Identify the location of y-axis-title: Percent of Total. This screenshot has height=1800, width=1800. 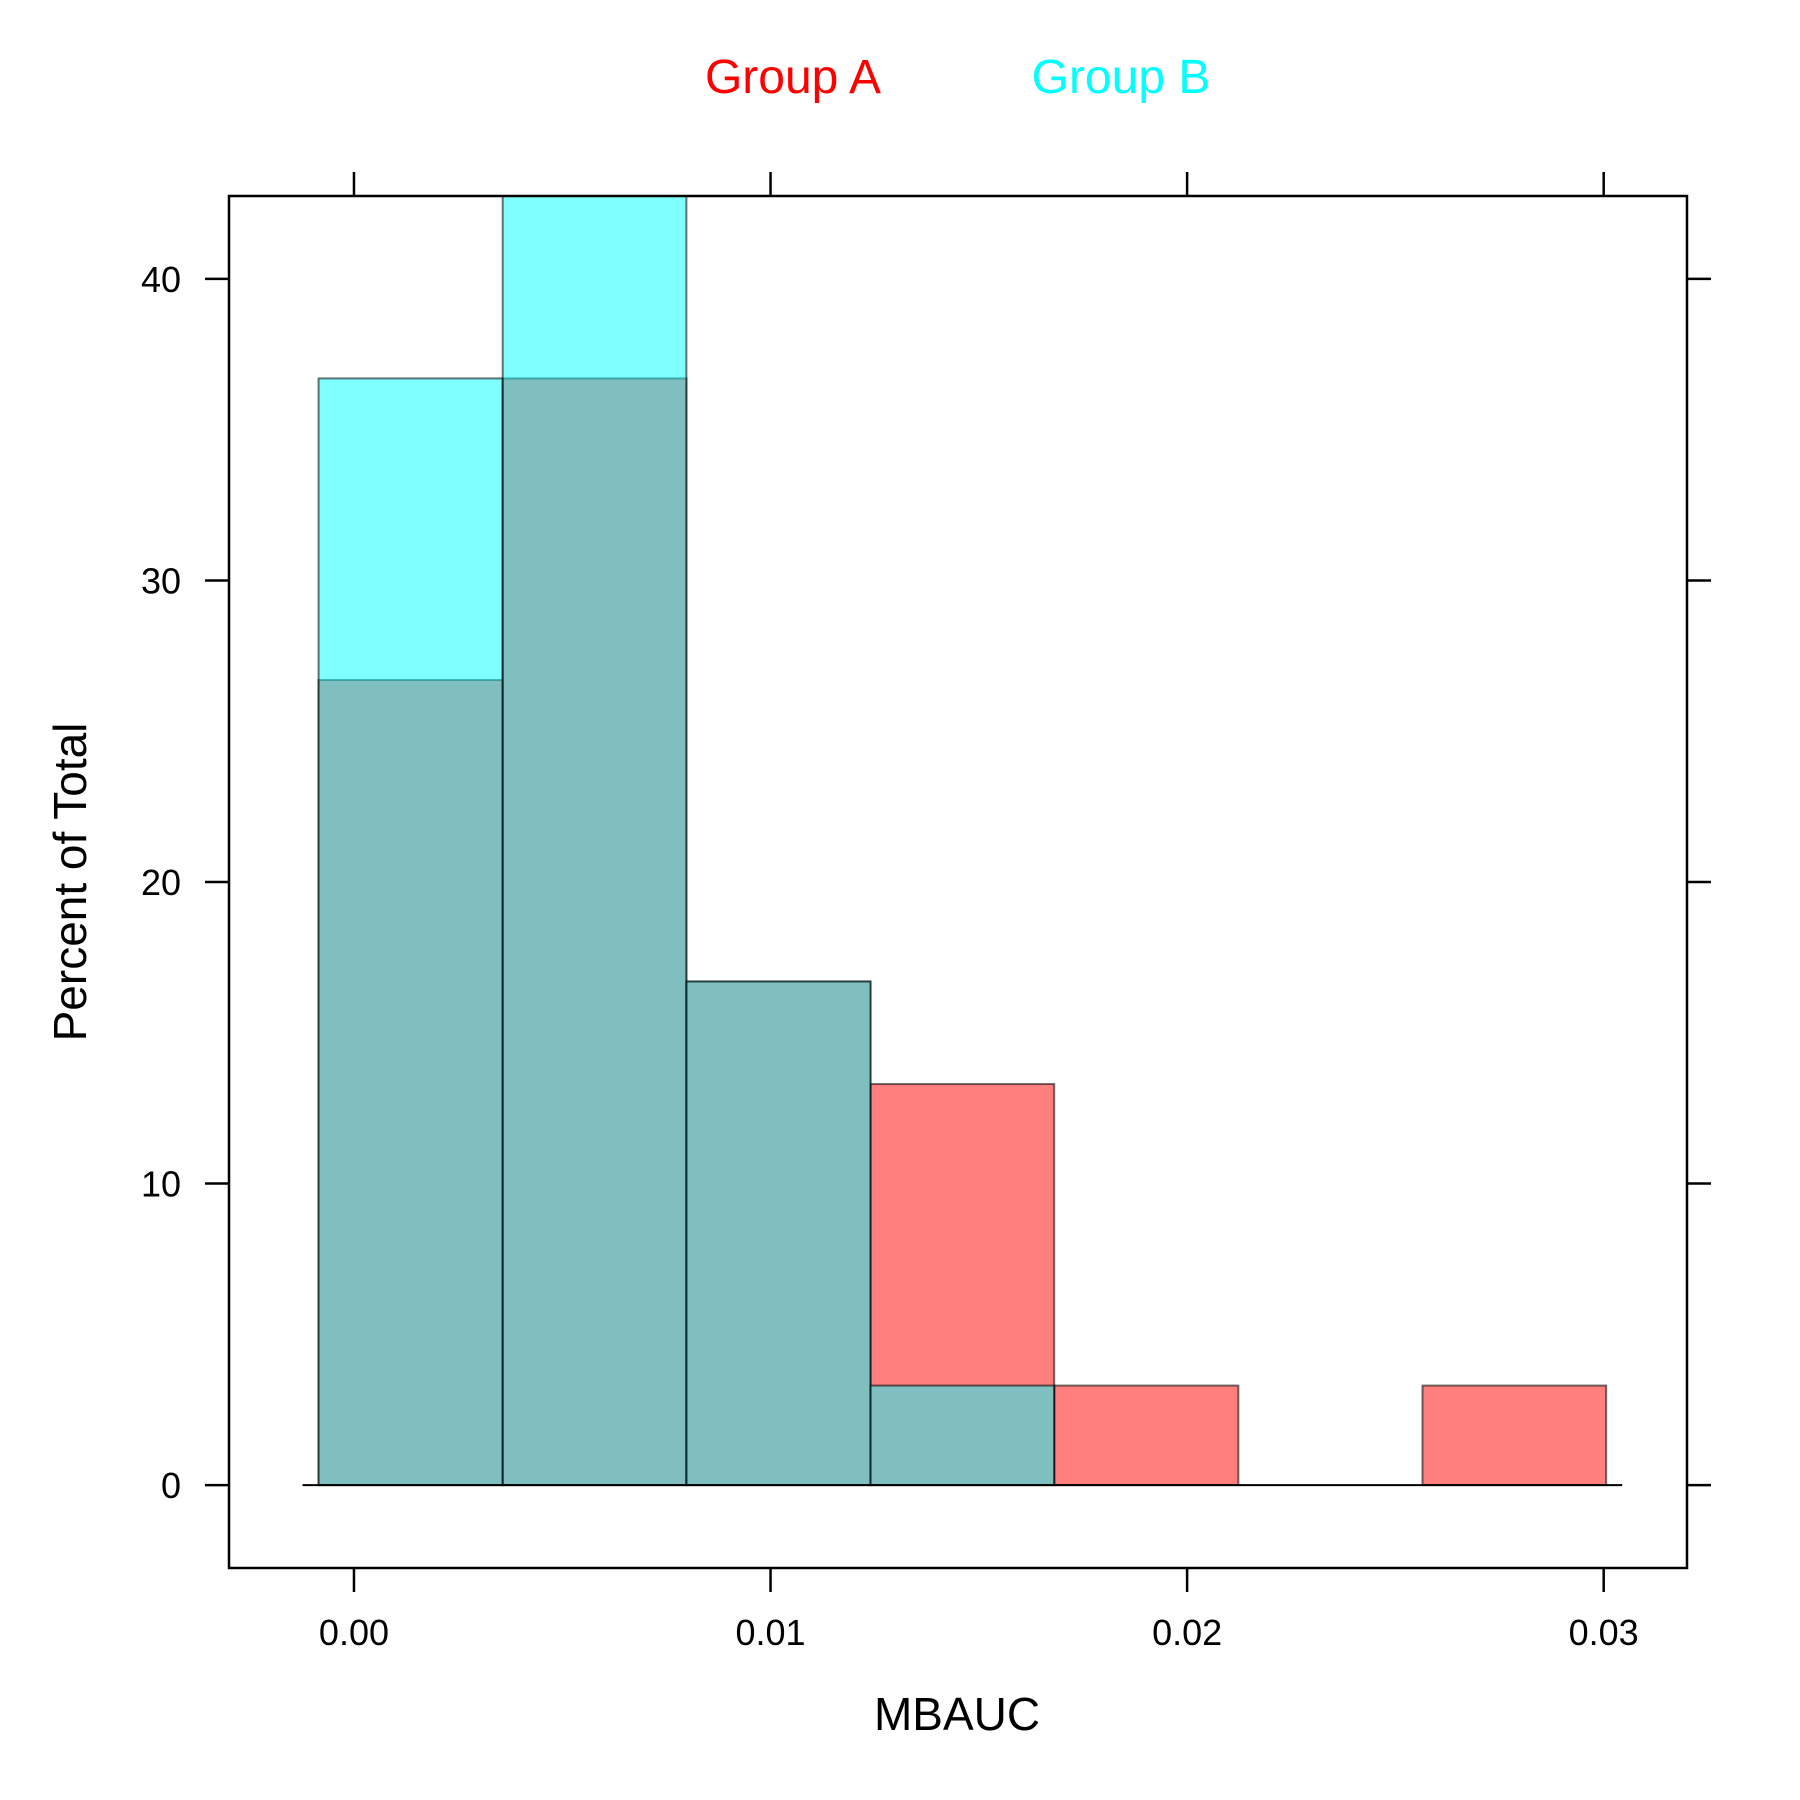
(70, 882).